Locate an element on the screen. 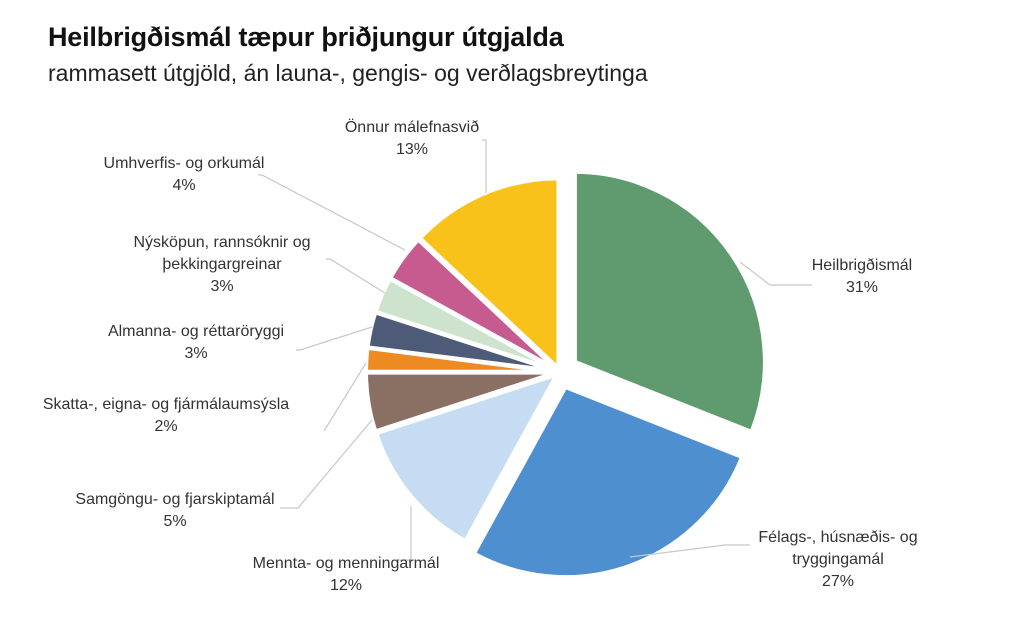 This screenshot has width=1024, height=629. slice-label-8: Umhverfis- og orkumál 4% is located at coordinates (184, 174).